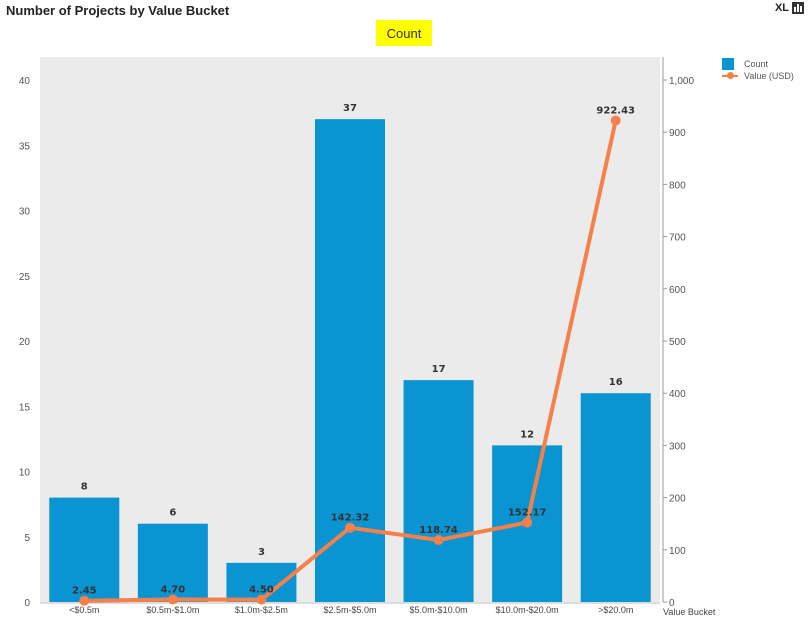  Describe the element at coordinates (25, 81) in the screenshot. I see `left-axis-tick-label: 40` at that location.